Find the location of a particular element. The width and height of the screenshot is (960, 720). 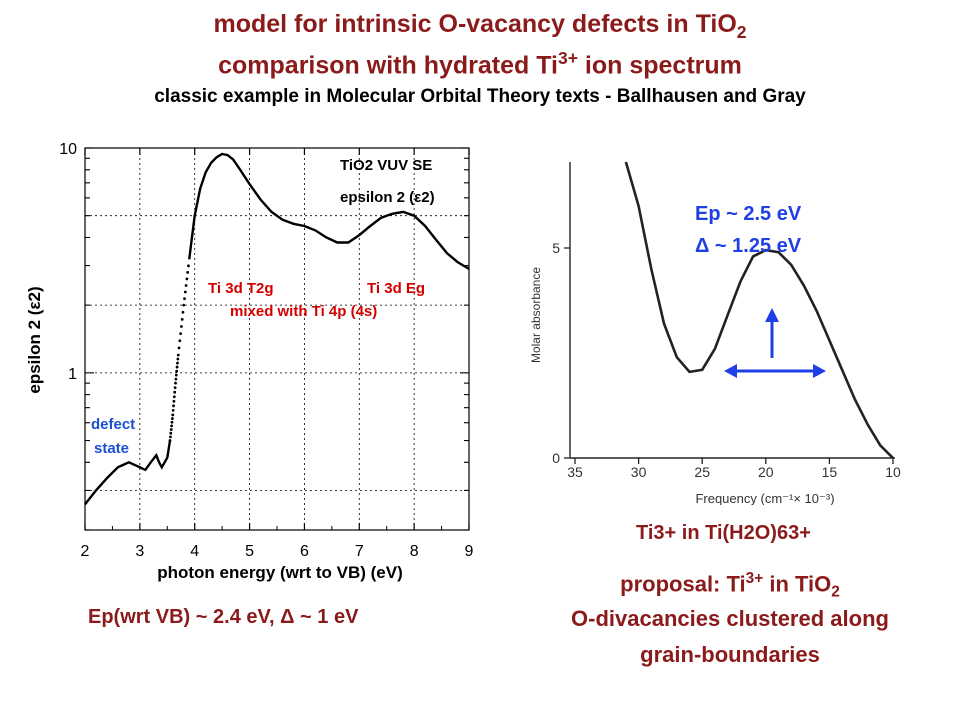

right-x-tick-label: 35 is located at coordinates (575, 472).